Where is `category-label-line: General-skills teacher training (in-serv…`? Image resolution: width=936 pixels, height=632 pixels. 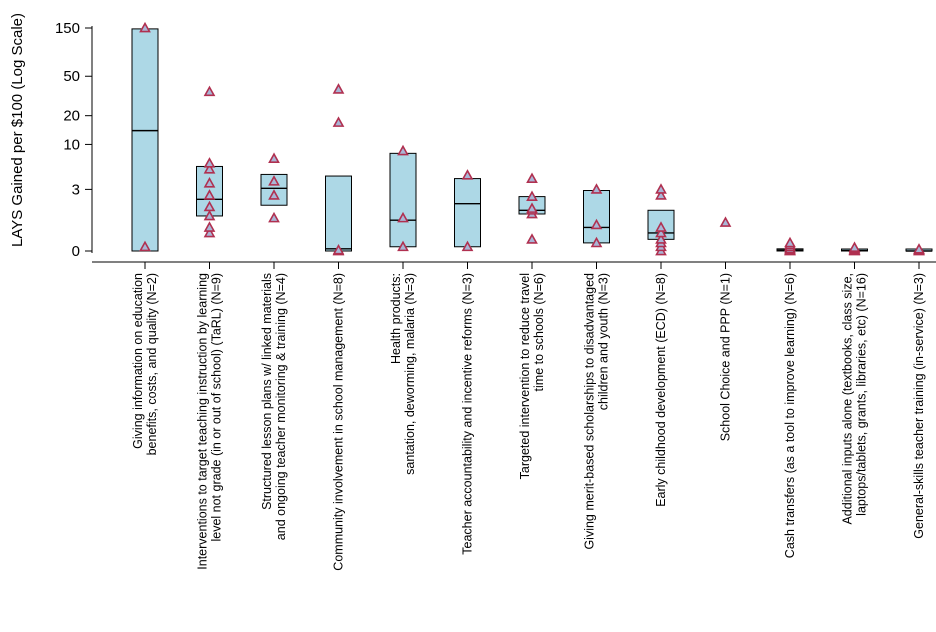
category-label-line: General-skills teacher training (in-serv… is located at coordinates (919, 406).